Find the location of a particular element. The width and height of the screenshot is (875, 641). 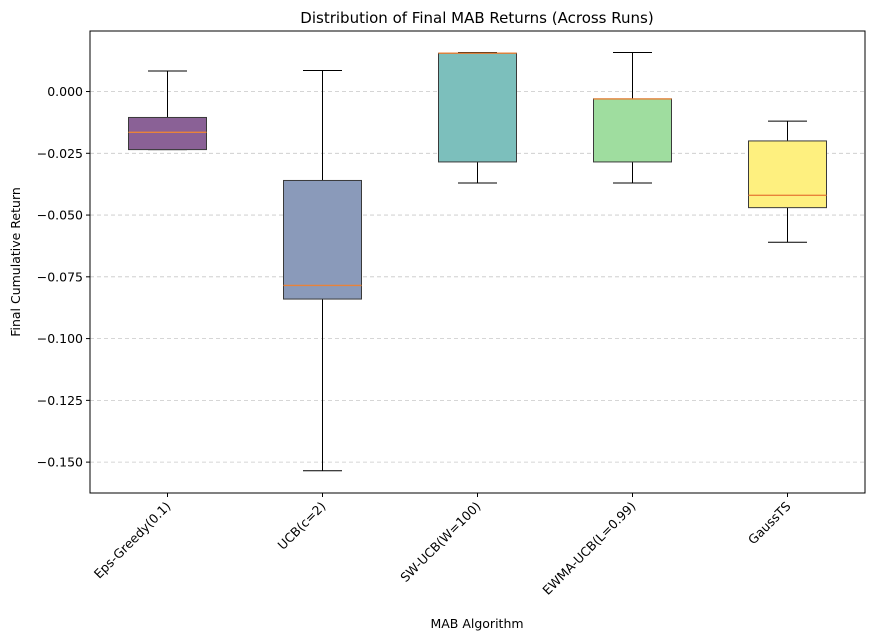

y-tick-label: −0.025 is located at coordinates (60, 153).